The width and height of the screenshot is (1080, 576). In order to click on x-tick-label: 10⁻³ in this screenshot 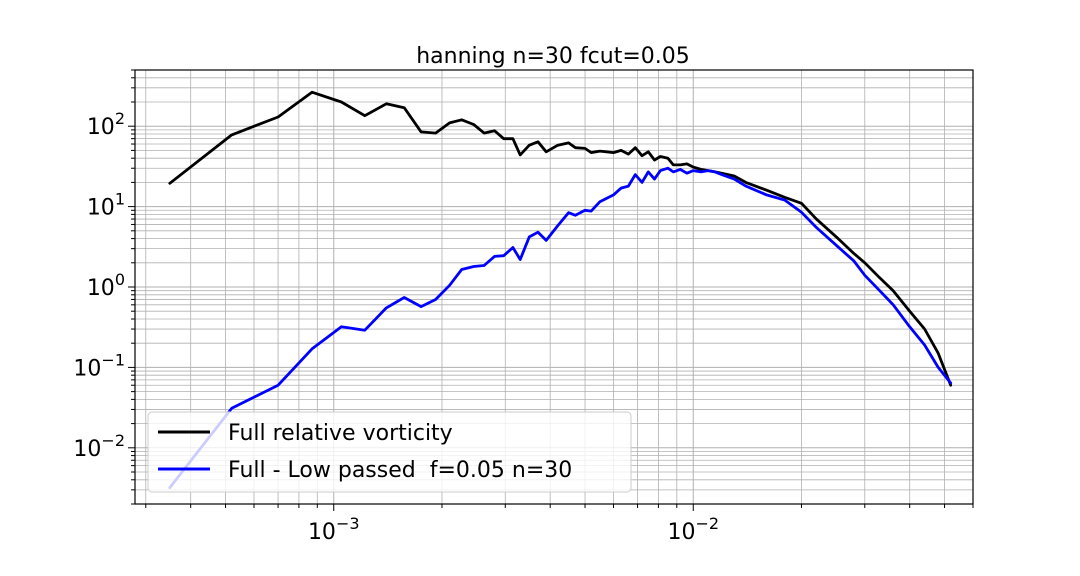, I will do `click(334, 529)`.